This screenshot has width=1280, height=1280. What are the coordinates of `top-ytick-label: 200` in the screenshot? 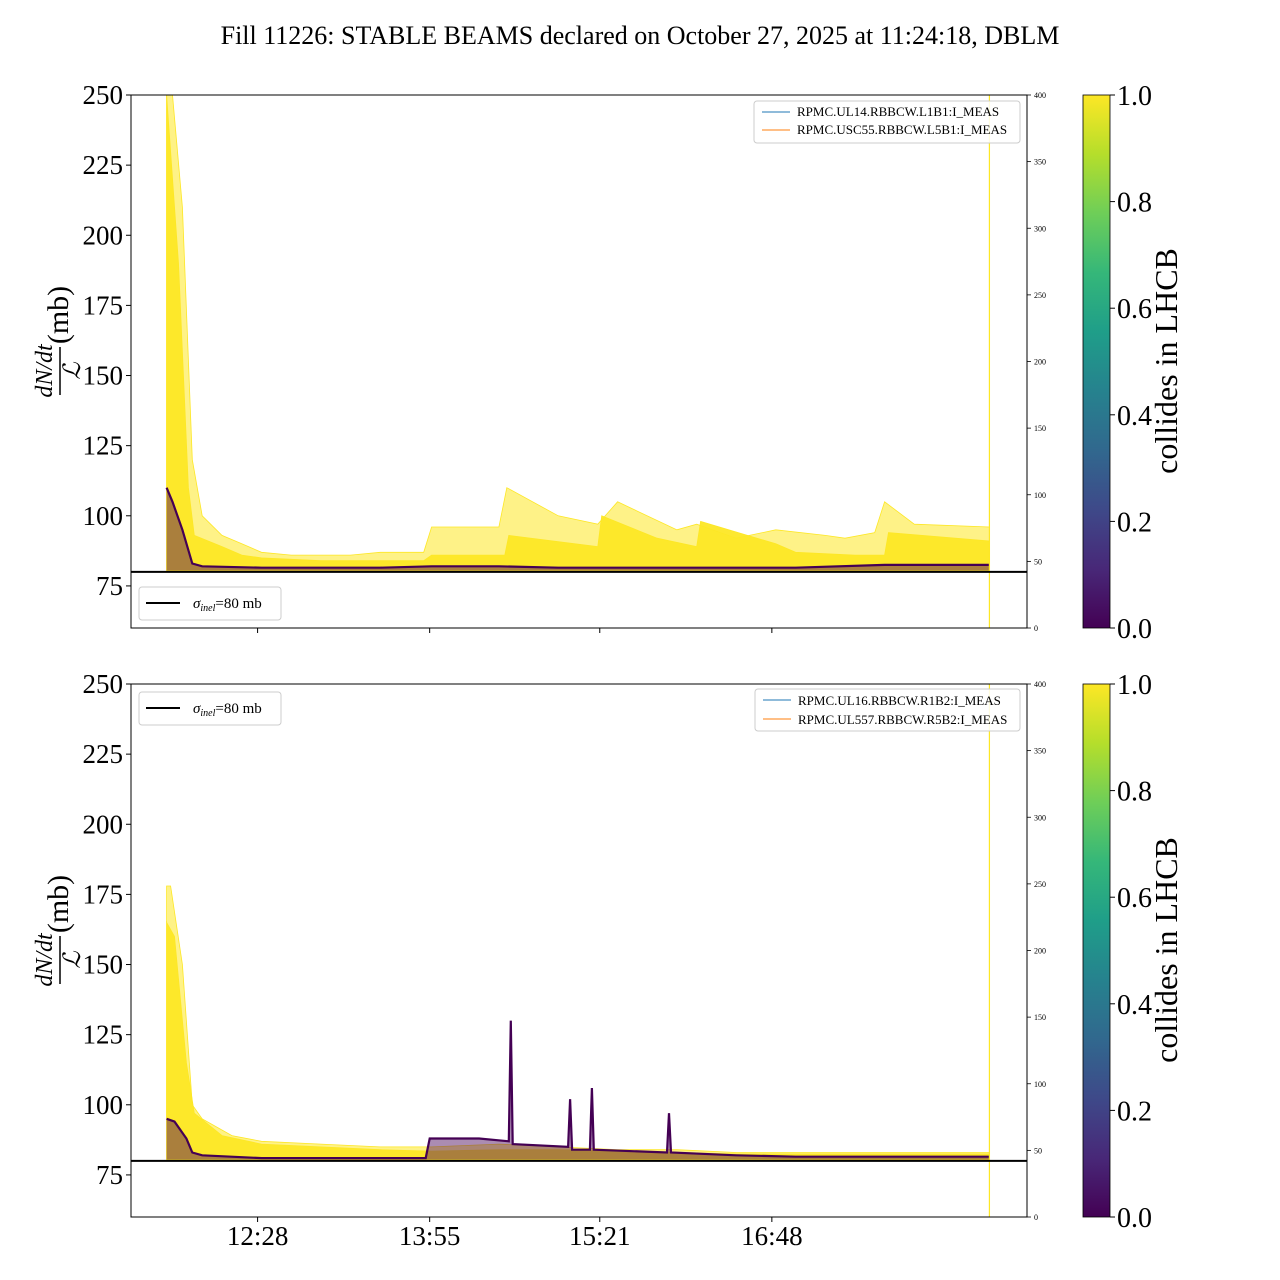 It's located at (103, 235).